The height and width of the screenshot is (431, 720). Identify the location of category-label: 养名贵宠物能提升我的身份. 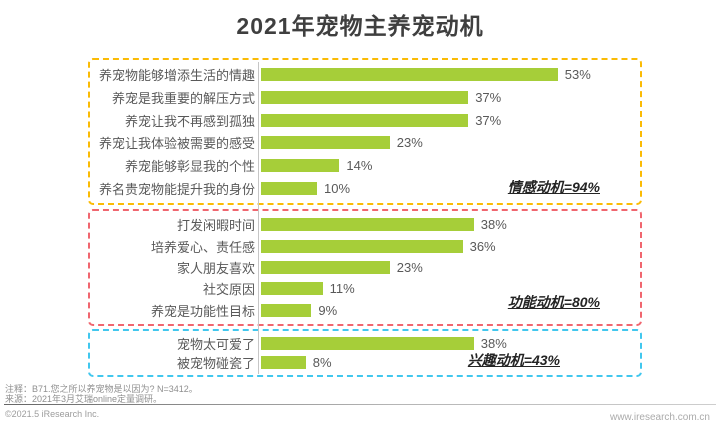
(176, 190).